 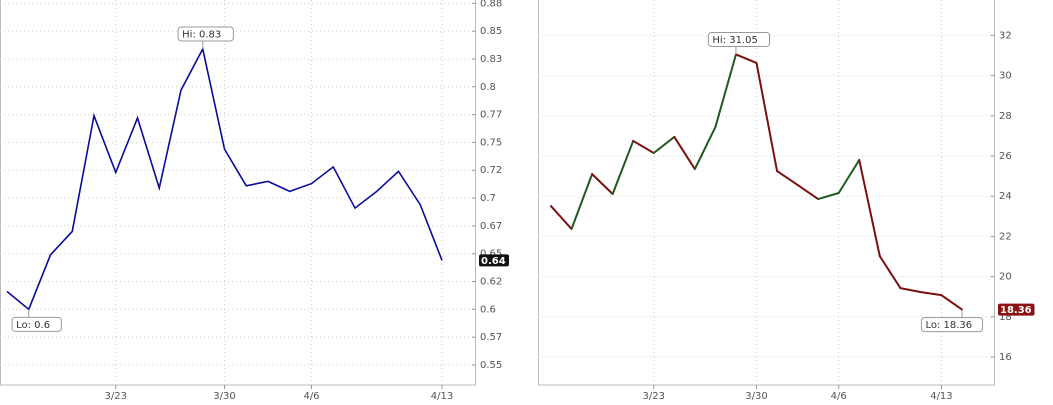 What do you see at coordinates (948, 325) in the screenshot?
I see `callout-label: Lo: 18.36` at bounding box center [948, 325].